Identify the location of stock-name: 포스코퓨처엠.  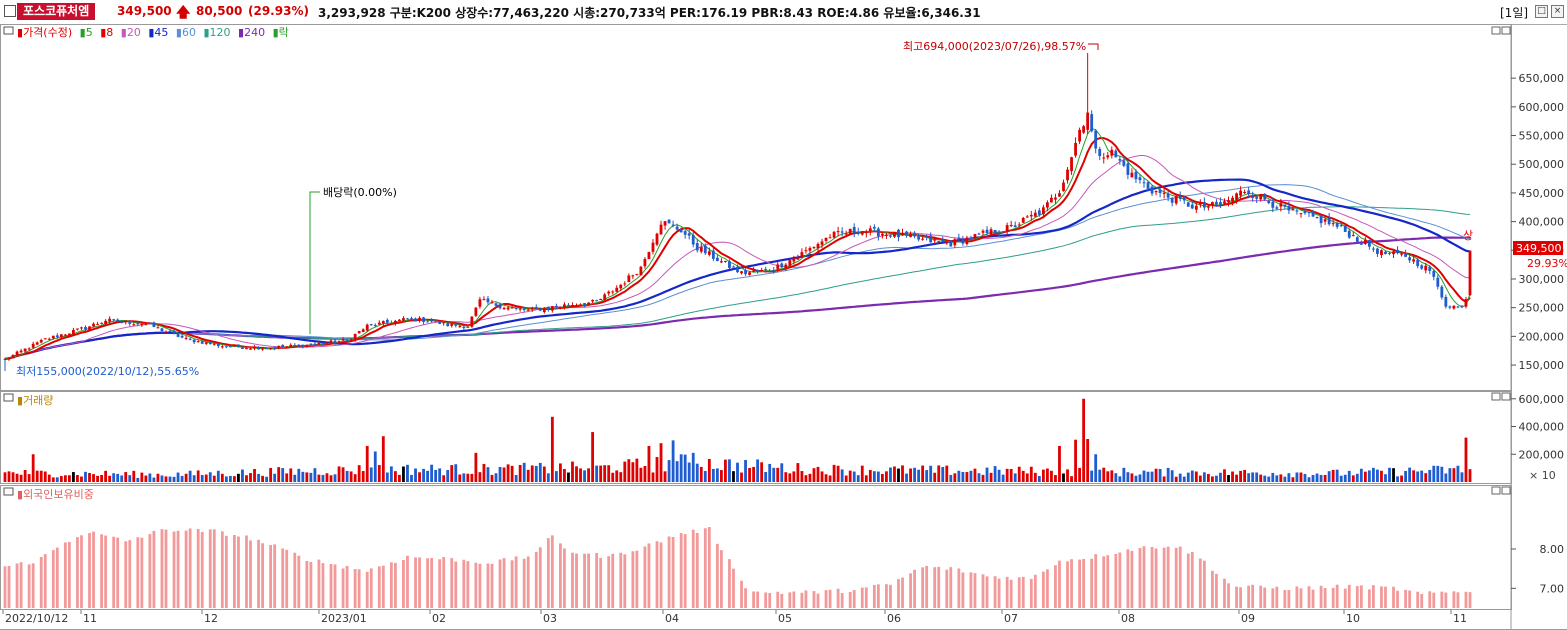
(56, 11).